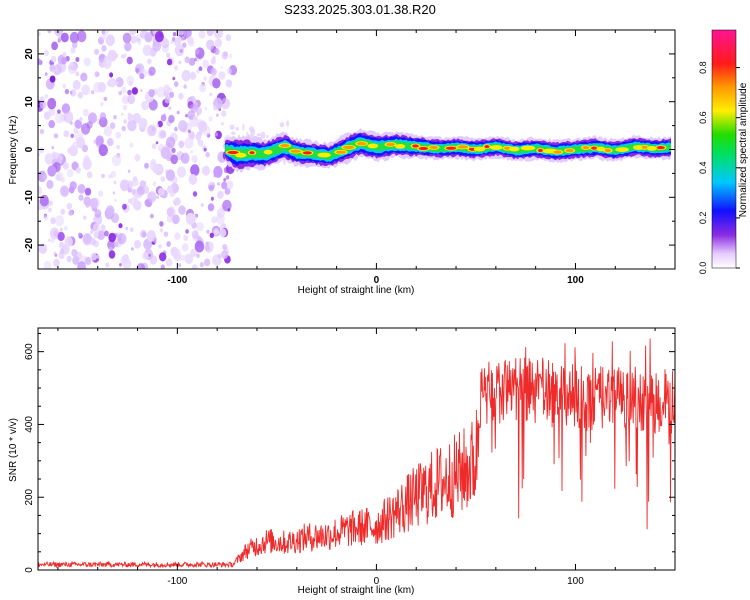 The image size is (750, 600). I want to click on bottom-y-axis-label: SNR (10 * v/v), so click(13, 450).